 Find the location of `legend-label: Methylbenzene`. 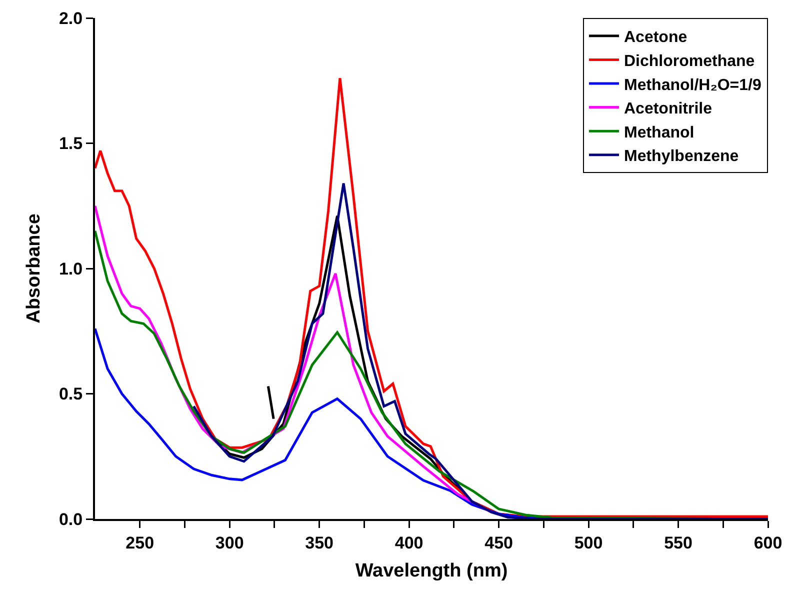

legend-label: Methylbenzene is located at coordinates (681, 157).